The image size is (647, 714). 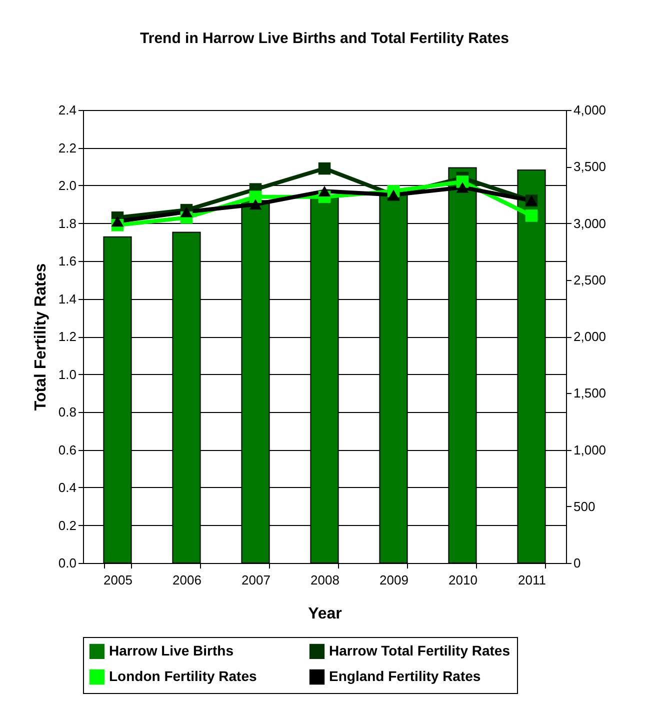 What do you see at coordinates (585, 506) in the screenshot?
I see `y2-tick-label: 500` at bounding box center [585, 506].